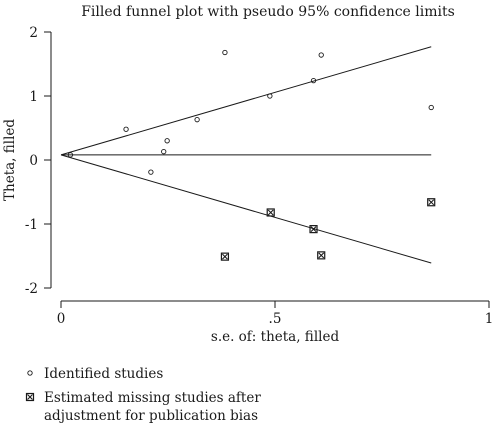 The width and height of the screenshot is (500, 423). Describe the element at coordinates (152, 398) in the screenshot. I see `legend-label-missing-line-1: Estimated missing studies after` at that location.